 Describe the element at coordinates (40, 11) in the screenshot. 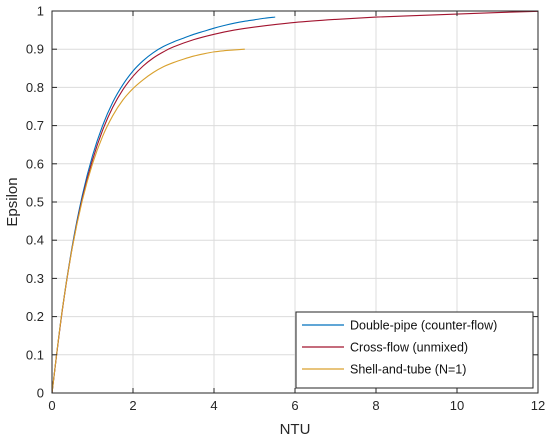

I see `y-tick-label: 1` at that location.